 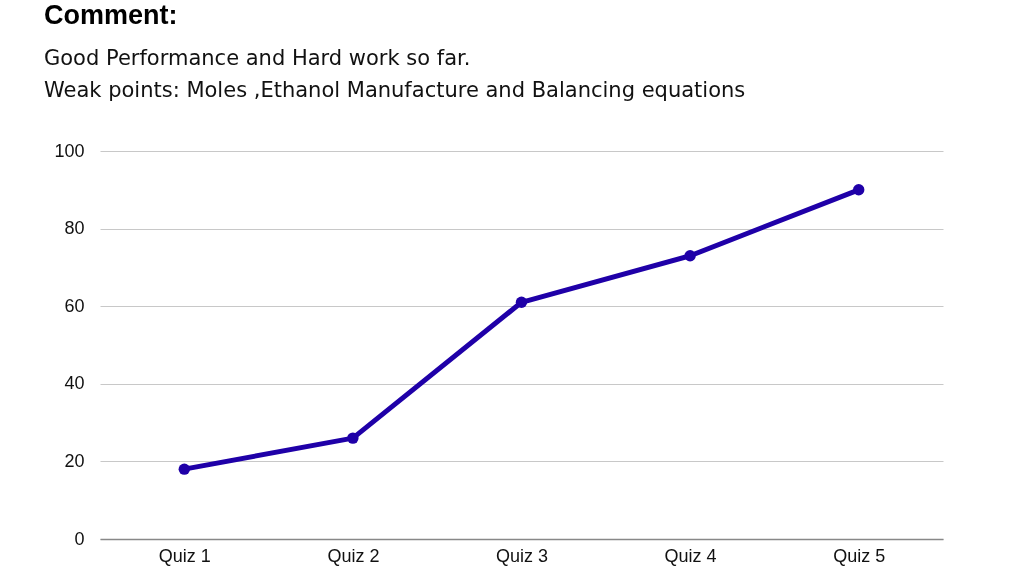 I want to click on y-tick-label: 60, so click(x=74, y=305).